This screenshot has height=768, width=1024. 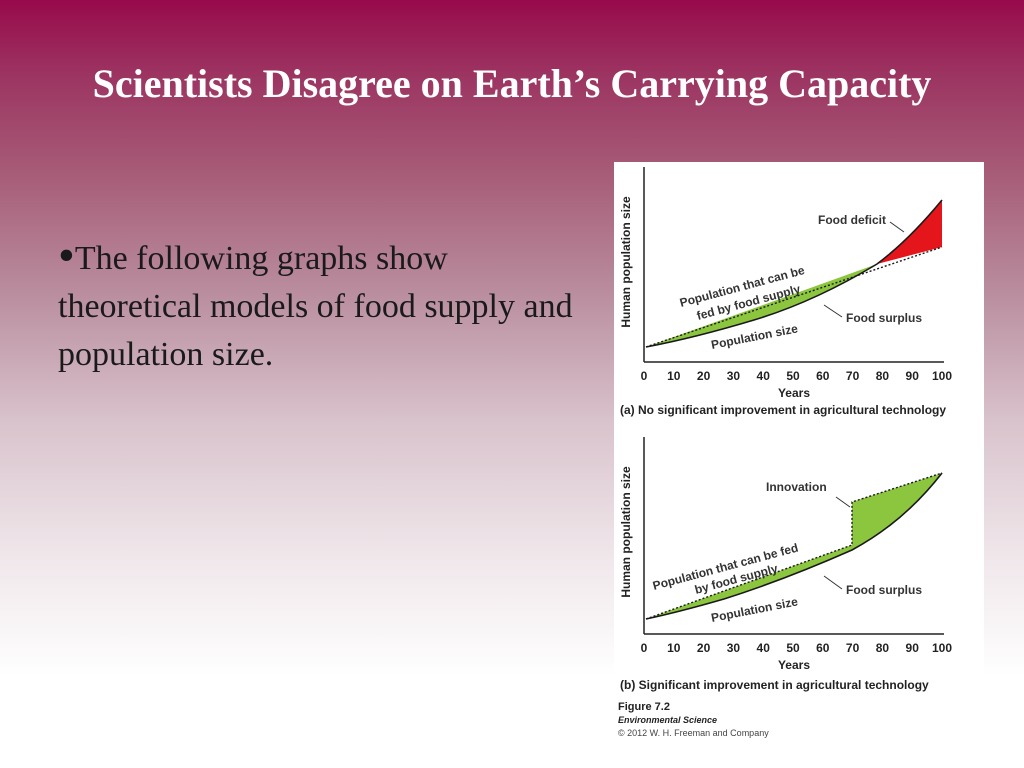 I want to click on graph-b-x-ticks: 0 10 20 30 40 50 60 70 80 90 100, so click(x=797, y=648).